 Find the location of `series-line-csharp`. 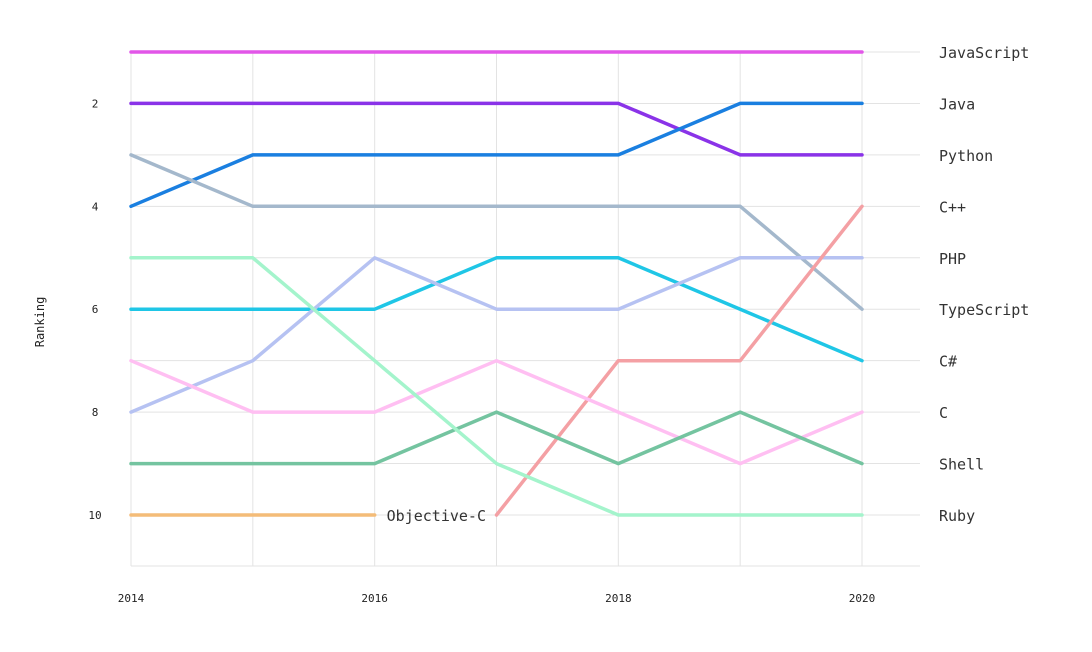

series-line-csharp is located at coordinates (496, 309).